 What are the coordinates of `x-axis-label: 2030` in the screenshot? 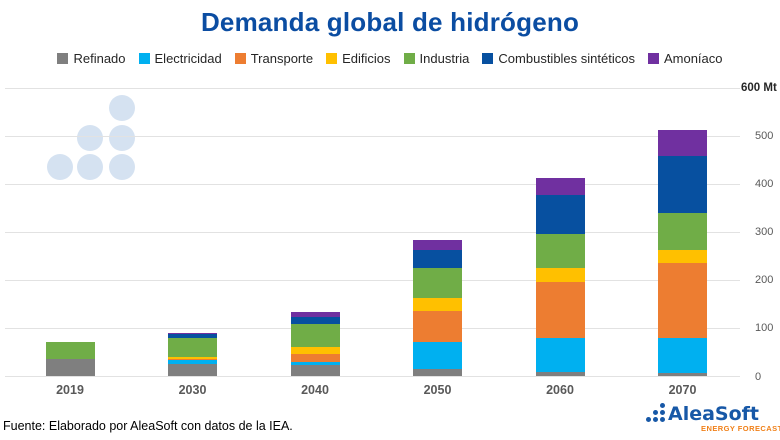 It's located at (192, 390).